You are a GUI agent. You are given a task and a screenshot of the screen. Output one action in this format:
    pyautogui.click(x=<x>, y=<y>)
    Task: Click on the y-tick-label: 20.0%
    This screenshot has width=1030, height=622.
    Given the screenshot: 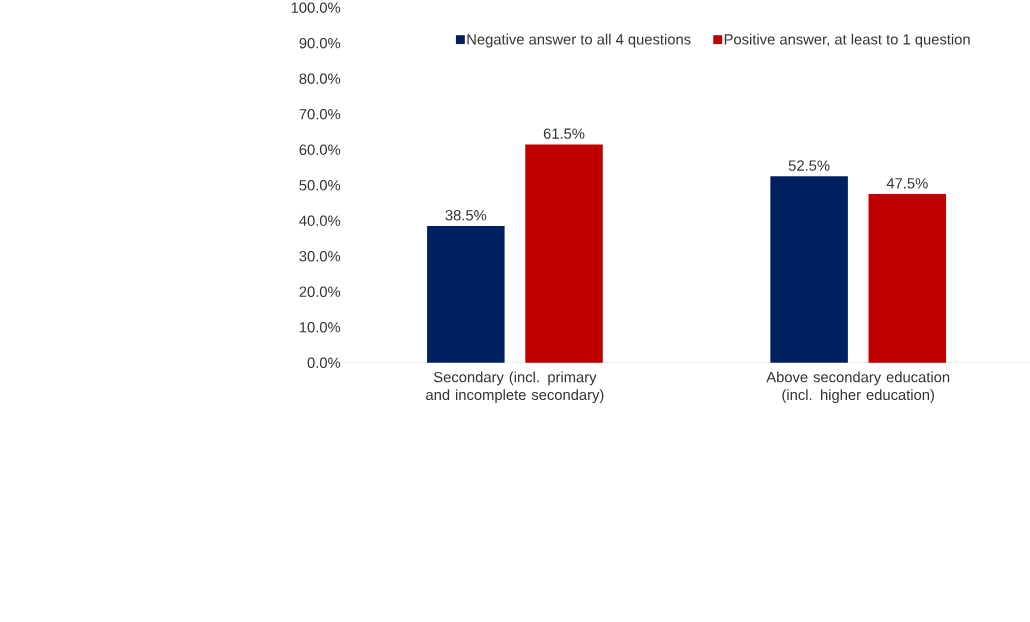 What is the action you would take?
    pyautogui.click(x=320, y=291)
    